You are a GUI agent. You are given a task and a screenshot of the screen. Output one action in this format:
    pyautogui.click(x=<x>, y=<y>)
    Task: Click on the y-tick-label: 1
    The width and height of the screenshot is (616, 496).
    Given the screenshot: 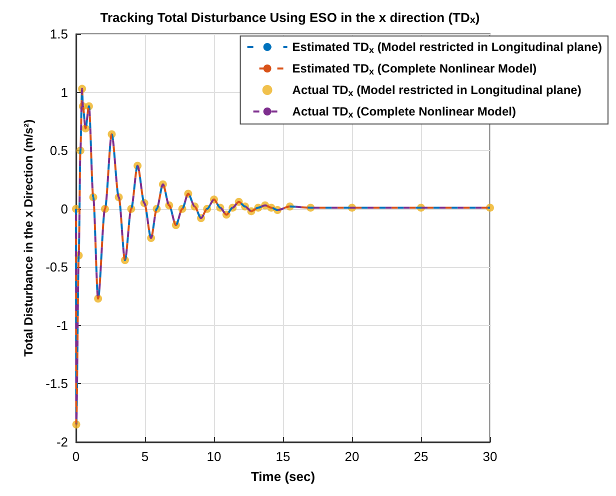 What is the action you would take?
    pyautogui.click(x=64, y=92)
    